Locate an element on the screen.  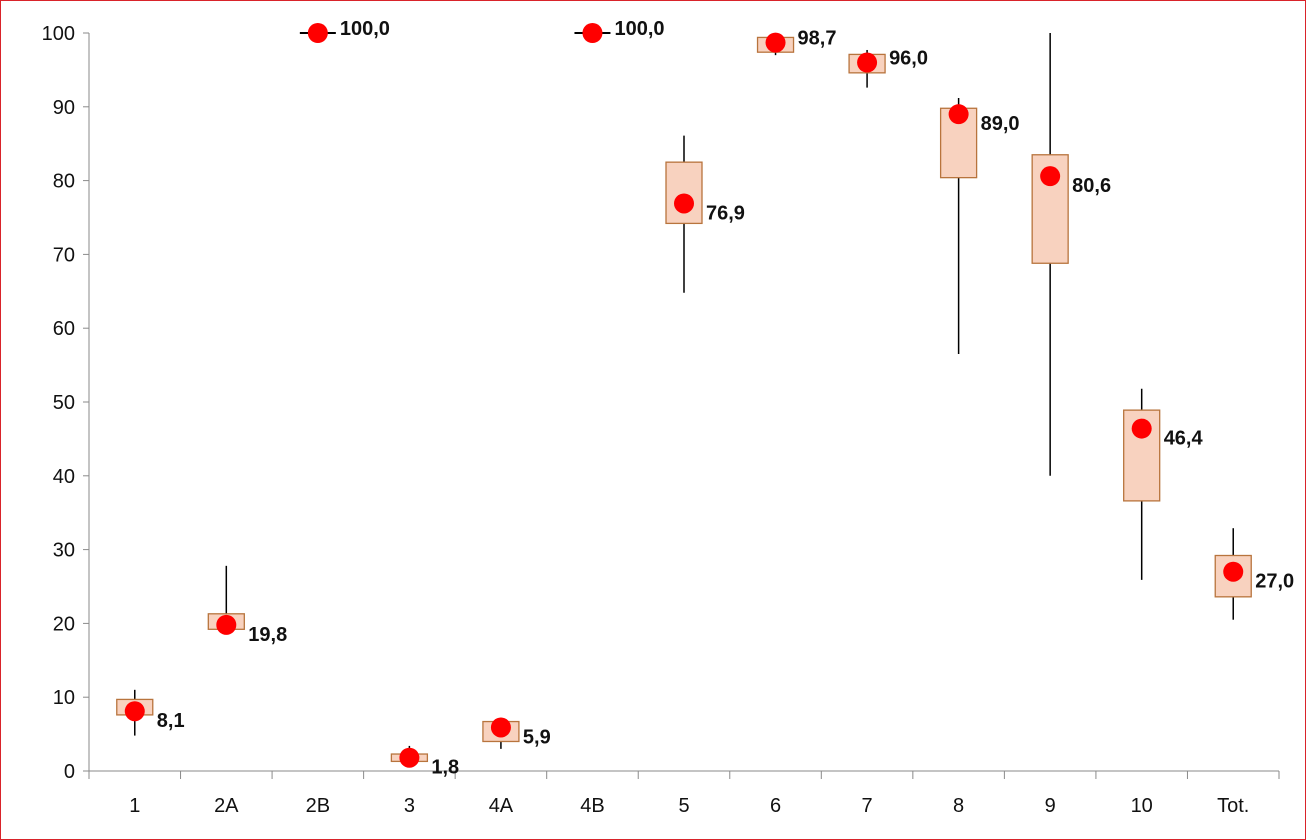
data-label: 27,0 is located at coordinates (1274, 582).